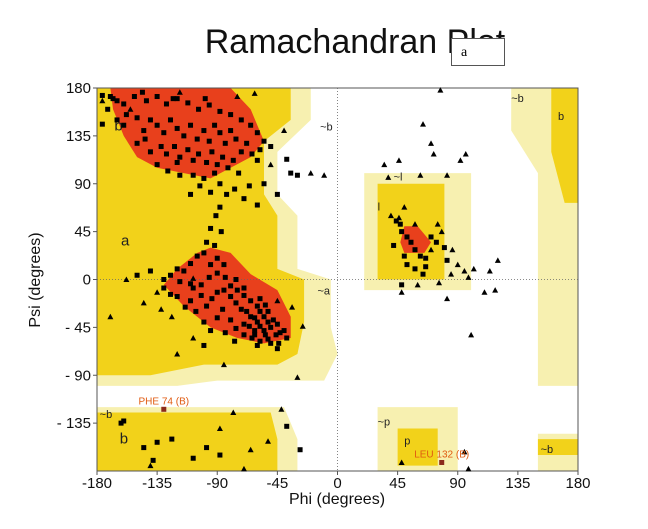  Describe the element at coordinates (217, 483) in the screenshot. I see `x-tick-label-2: -90` at that location.